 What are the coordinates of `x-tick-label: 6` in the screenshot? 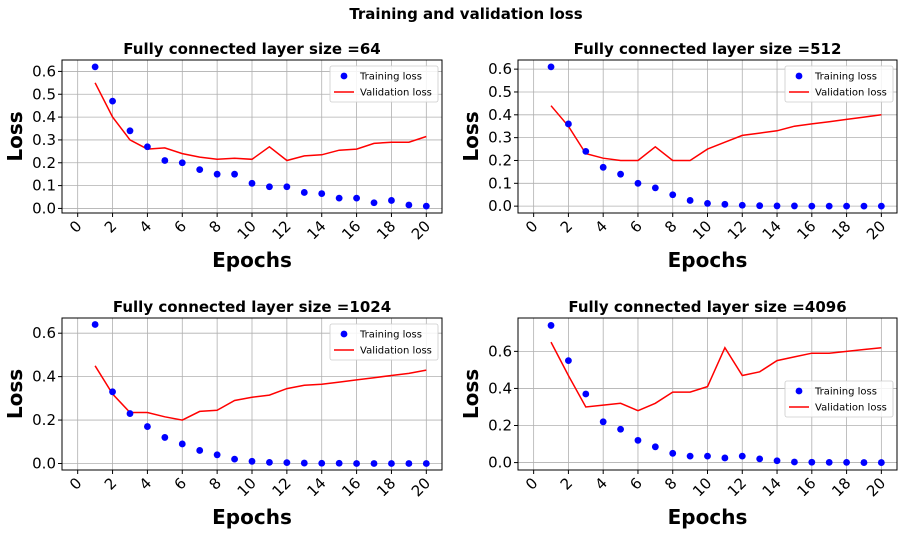 It's located at (180, 483).